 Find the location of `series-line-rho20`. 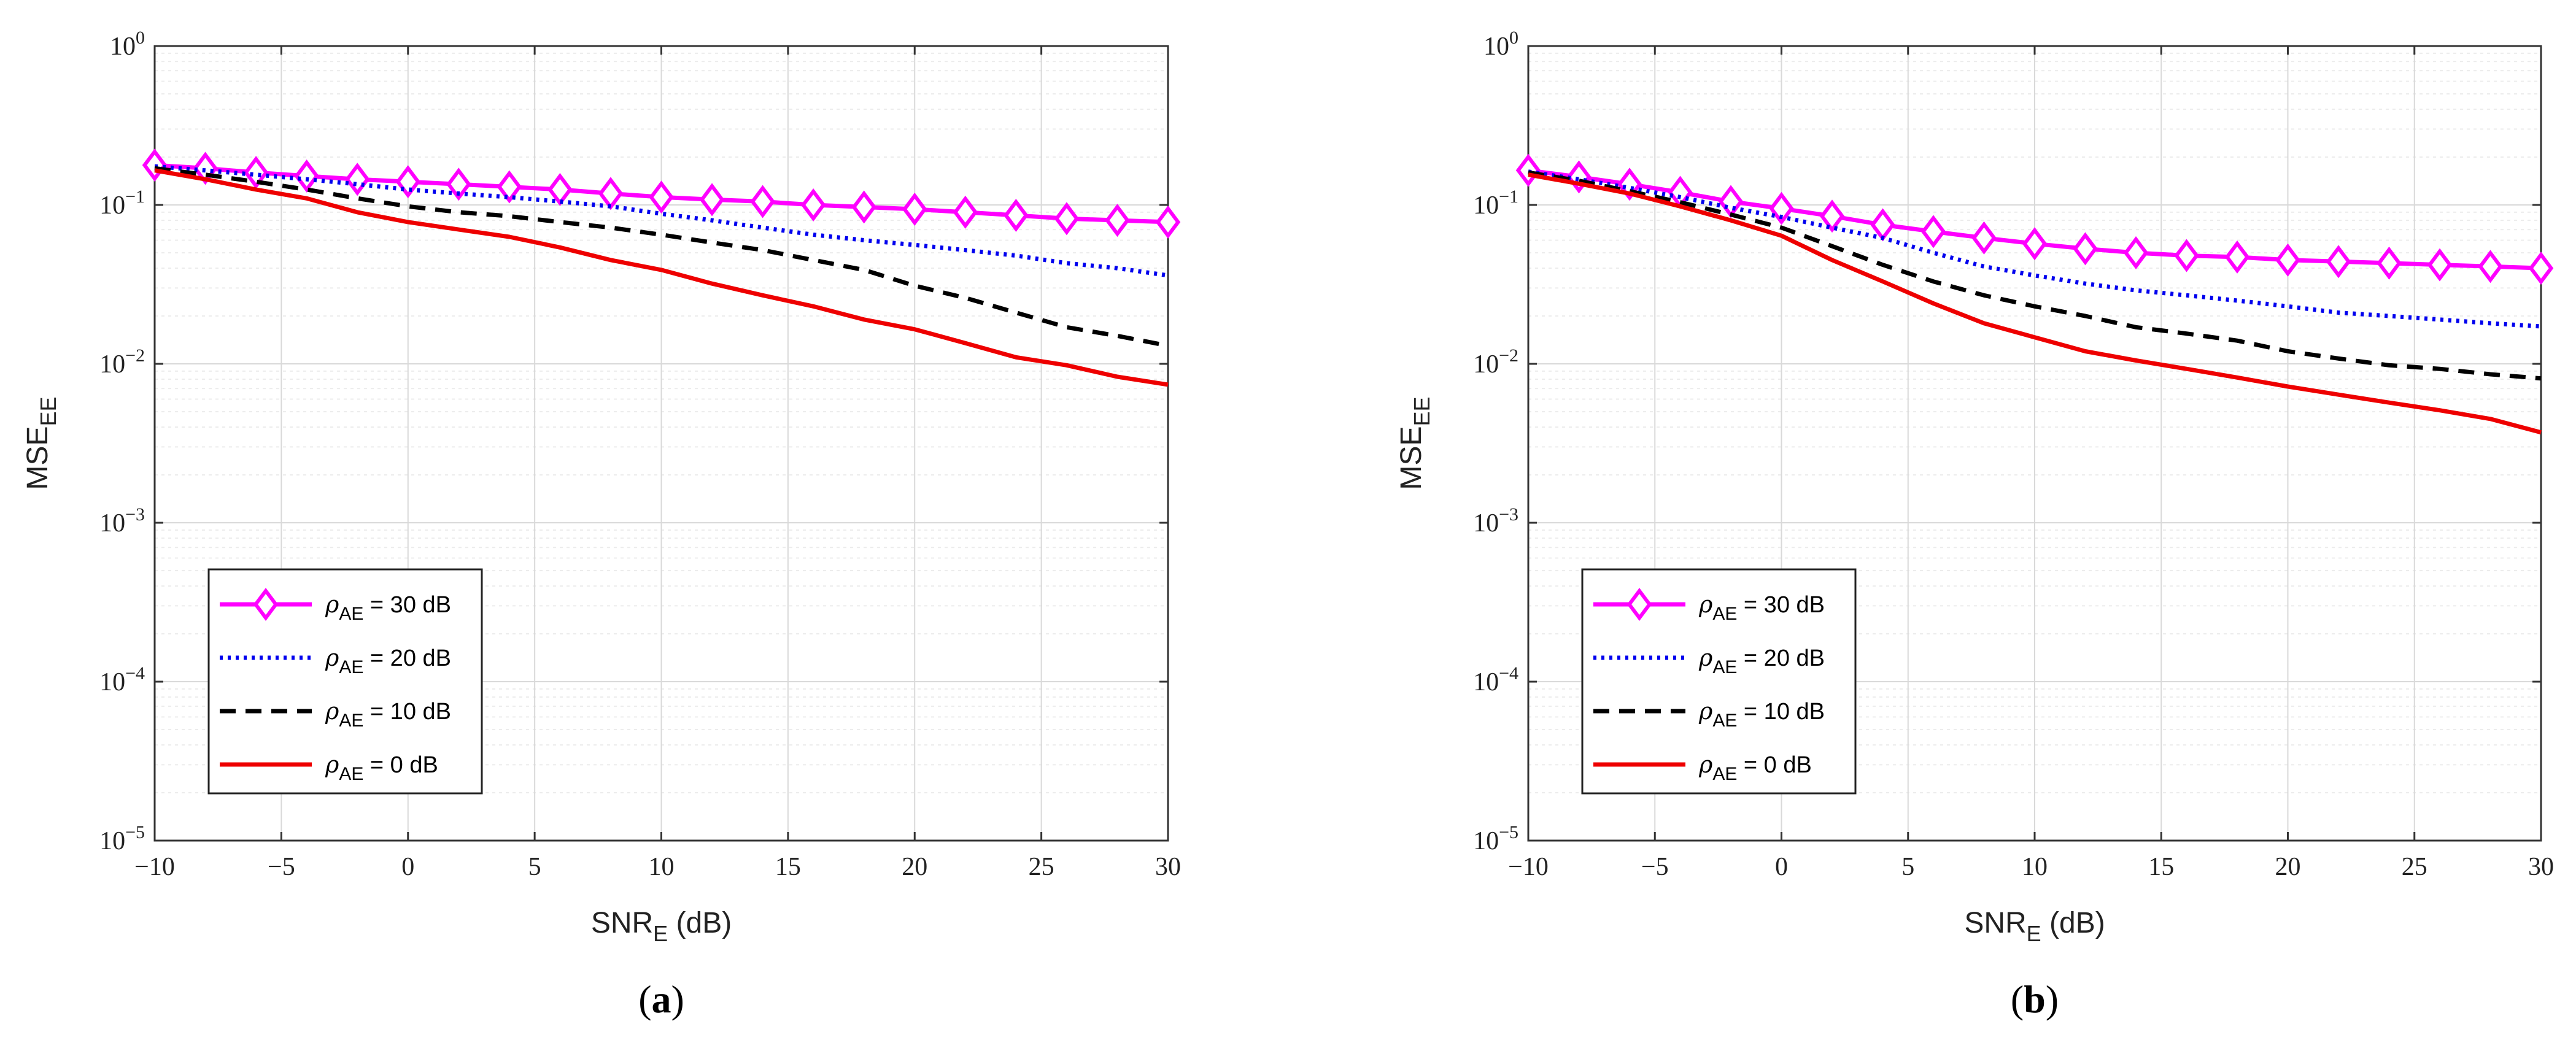

series-line-rho20 is located at coordinates (661, 221).